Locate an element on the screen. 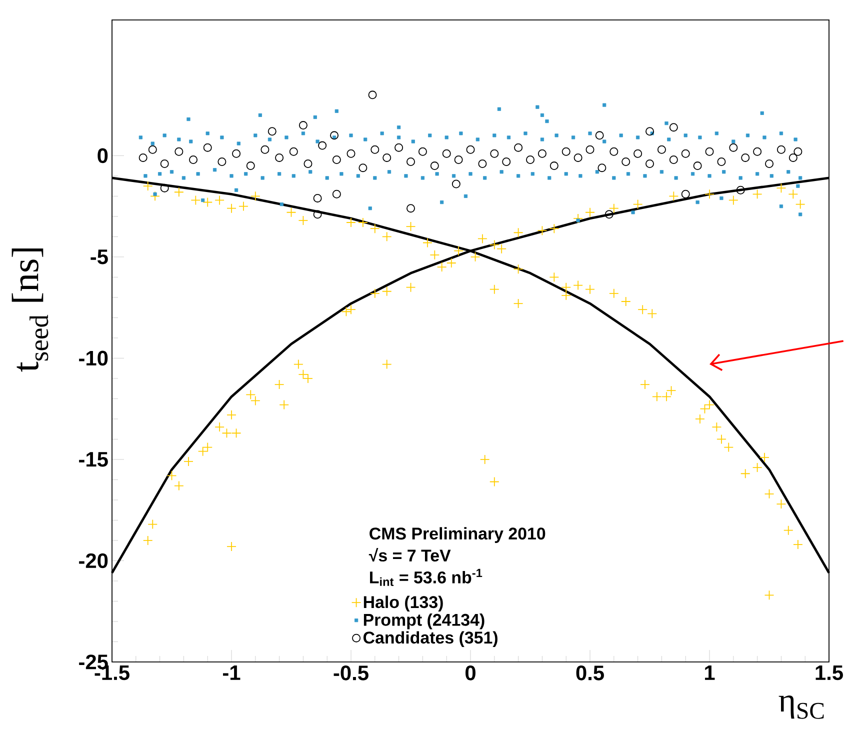  y-axis-title: t$_{seed}$ [ns] is located at coordinates (30, 310).